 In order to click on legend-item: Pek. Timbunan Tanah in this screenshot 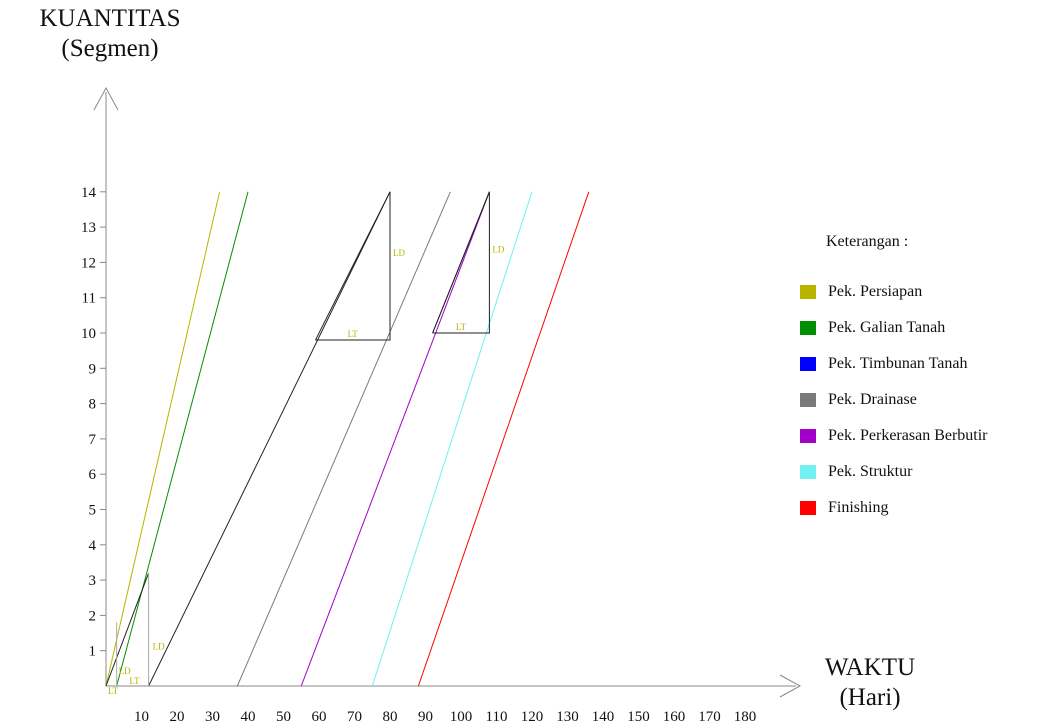, I will do `click(894, 364)`.